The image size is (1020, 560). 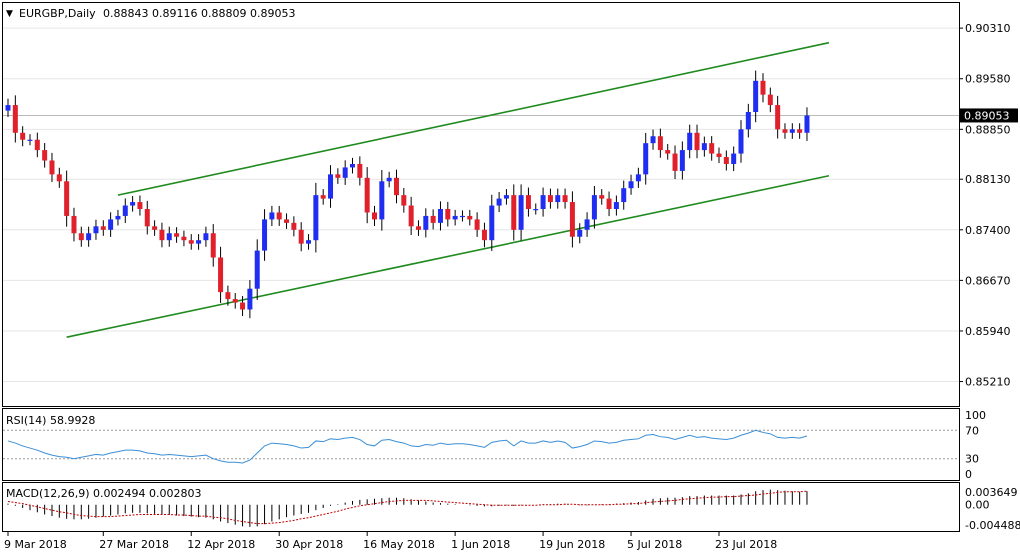 I want to click on date-tick-label: 16 May 2018, so click(x=399, y=544).